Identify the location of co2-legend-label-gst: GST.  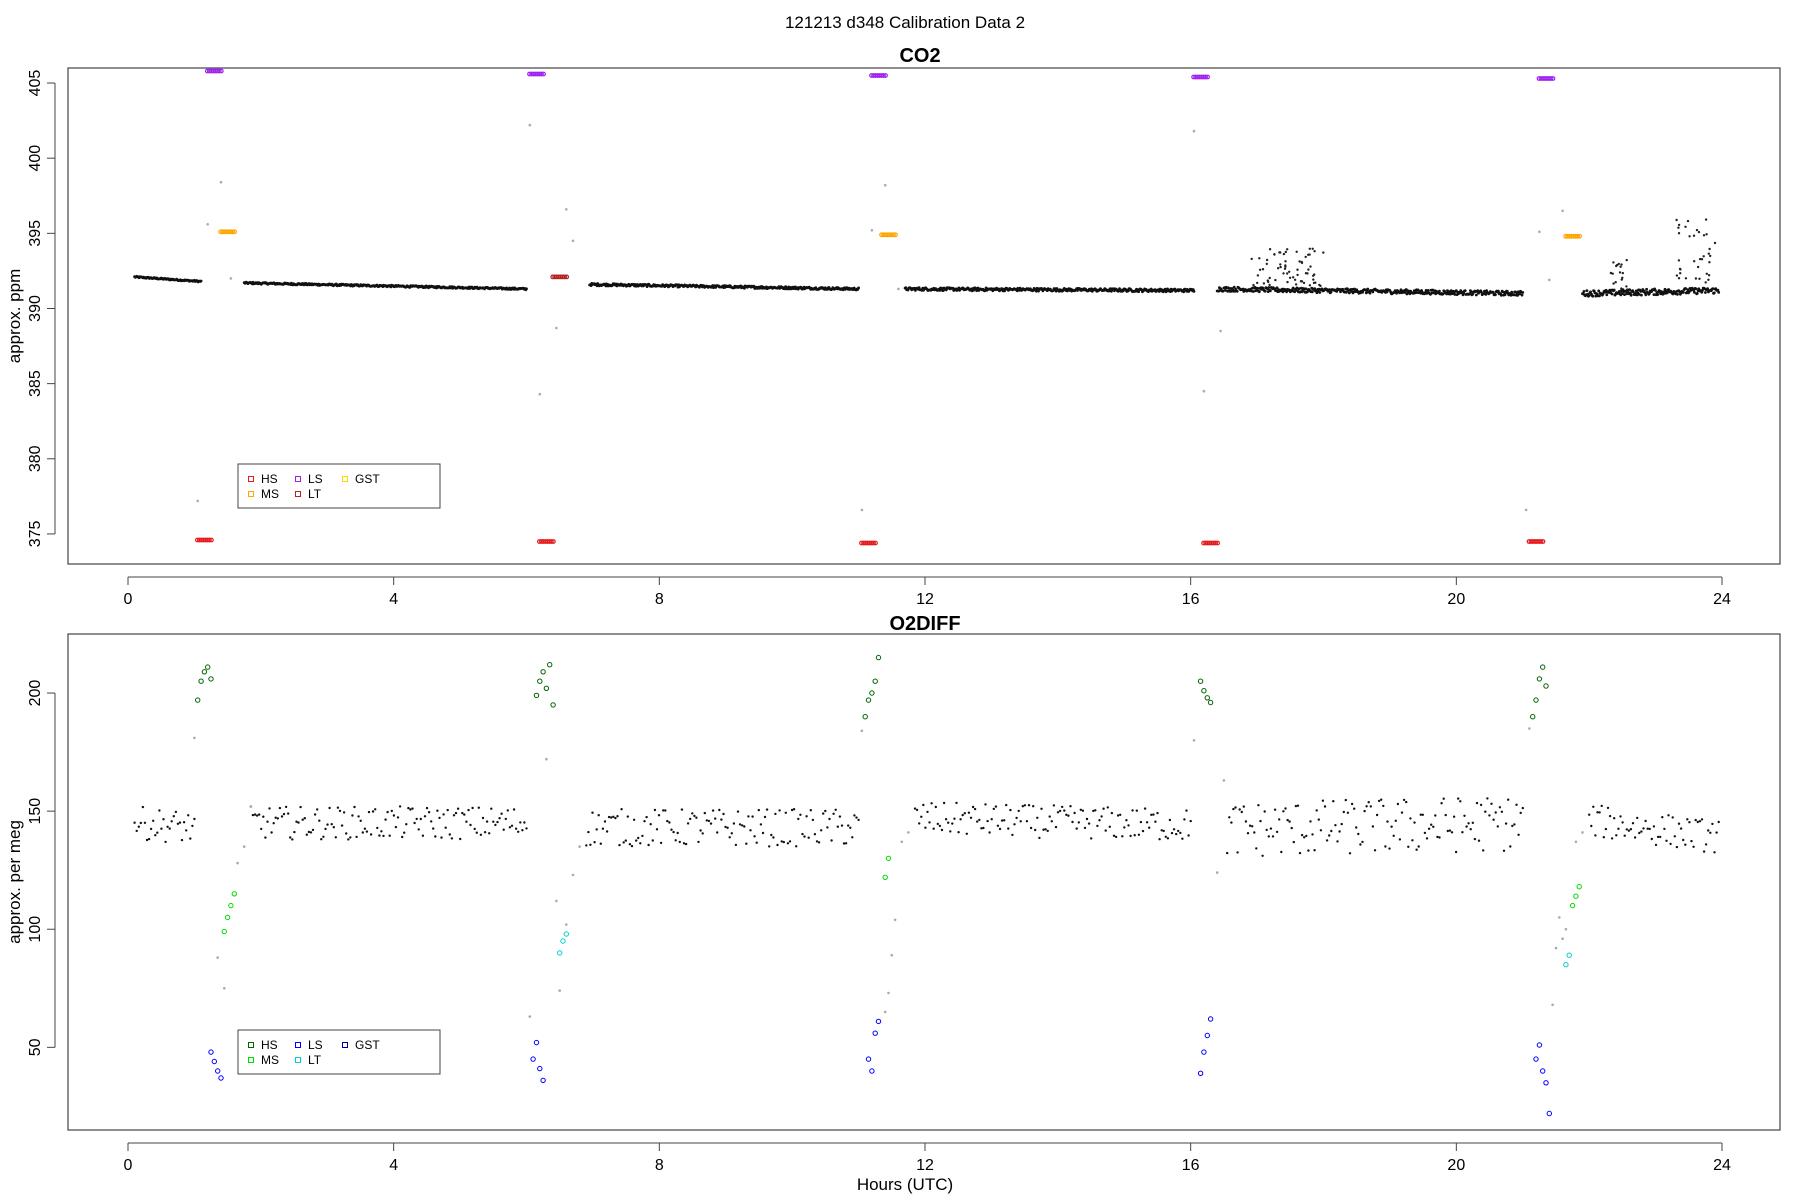
(367, 479).